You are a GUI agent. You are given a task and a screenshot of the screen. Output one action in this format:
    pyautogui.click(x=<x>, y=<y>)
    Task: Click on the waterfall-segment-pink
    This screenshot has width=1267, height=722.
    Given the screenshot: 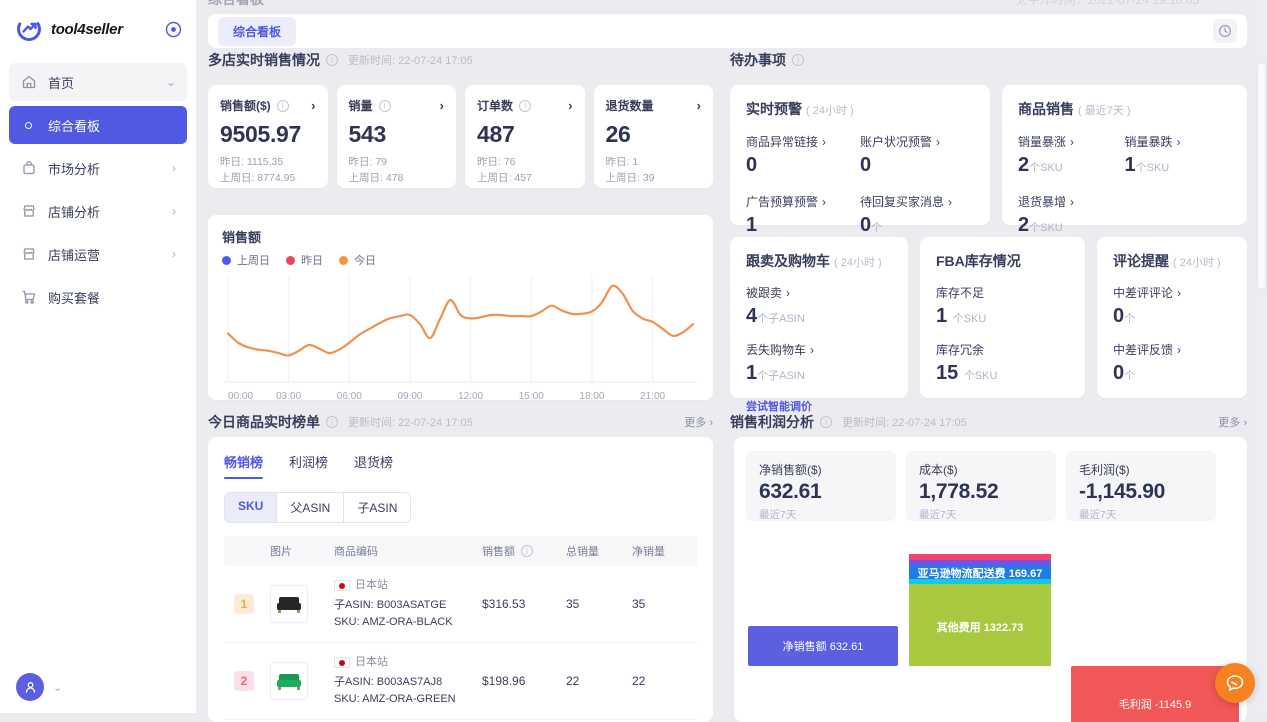 What is the action you would take?
    pyautogui.click(x=980, y=557)
    